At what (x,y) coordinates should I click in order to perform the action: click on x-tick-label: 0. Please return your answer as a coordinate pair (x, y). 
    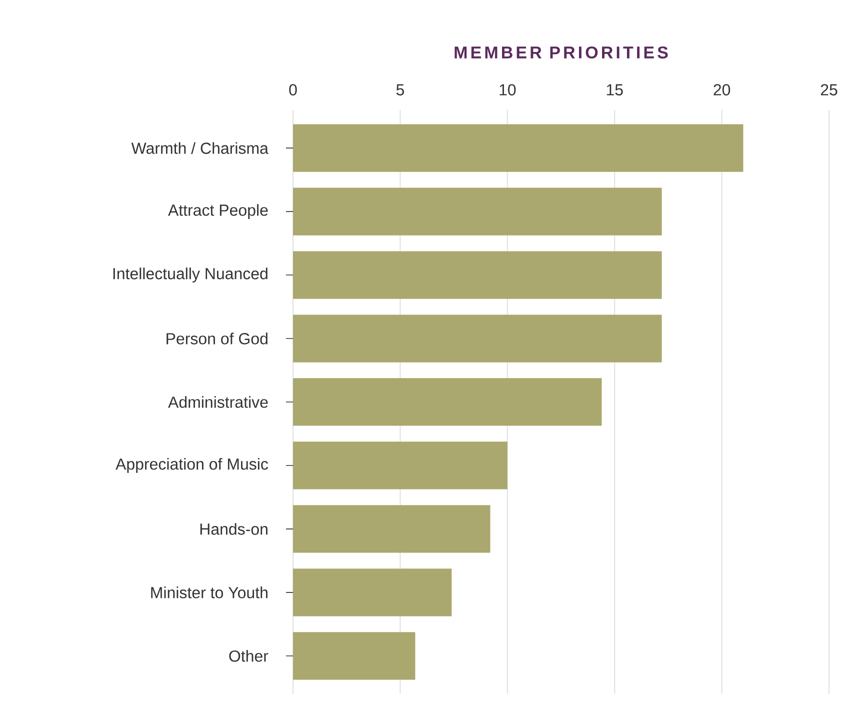
    Looking at the image, I should click on (293, 90).